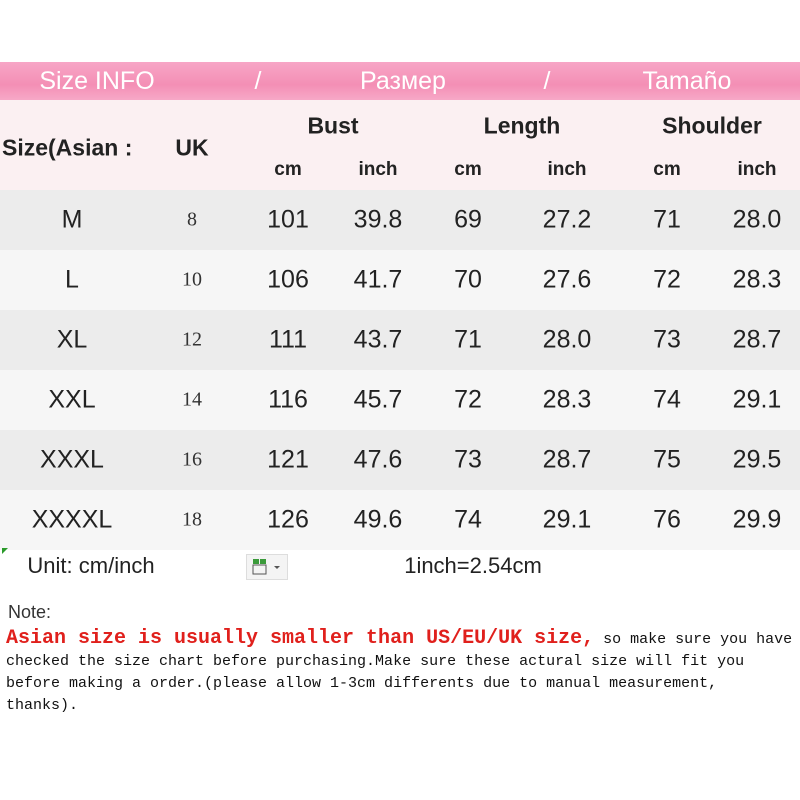 Image resolution: width=800 pixels, height=800 pixels. I want to click on paste-icon, so click(267, 567).